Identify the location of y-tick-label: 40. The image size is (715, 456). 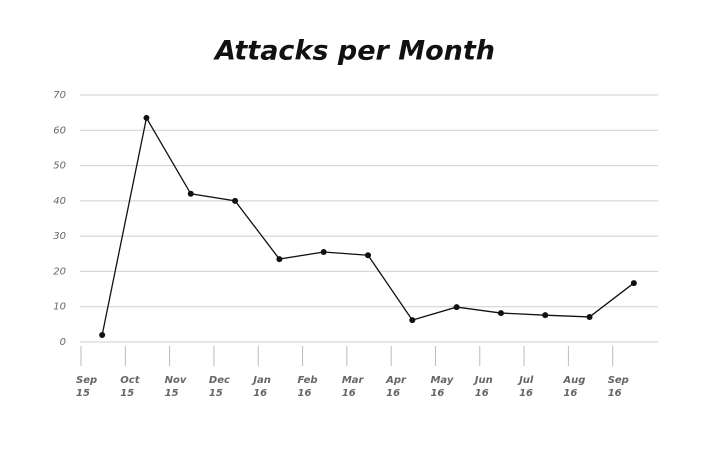
(59, 201).